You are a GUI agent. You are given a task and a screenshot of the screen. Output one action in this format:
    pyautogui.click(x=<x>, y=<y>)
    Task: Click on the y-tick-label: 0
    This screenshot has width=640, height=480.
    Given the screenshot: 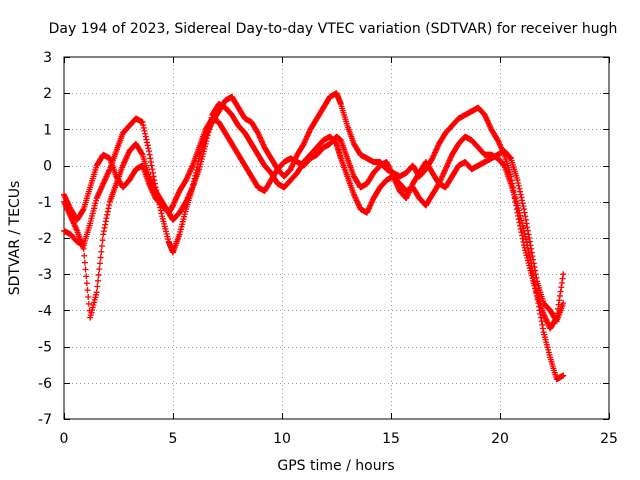 What is the action you would take?
    pyautogui.click(x=47, y=167)
    